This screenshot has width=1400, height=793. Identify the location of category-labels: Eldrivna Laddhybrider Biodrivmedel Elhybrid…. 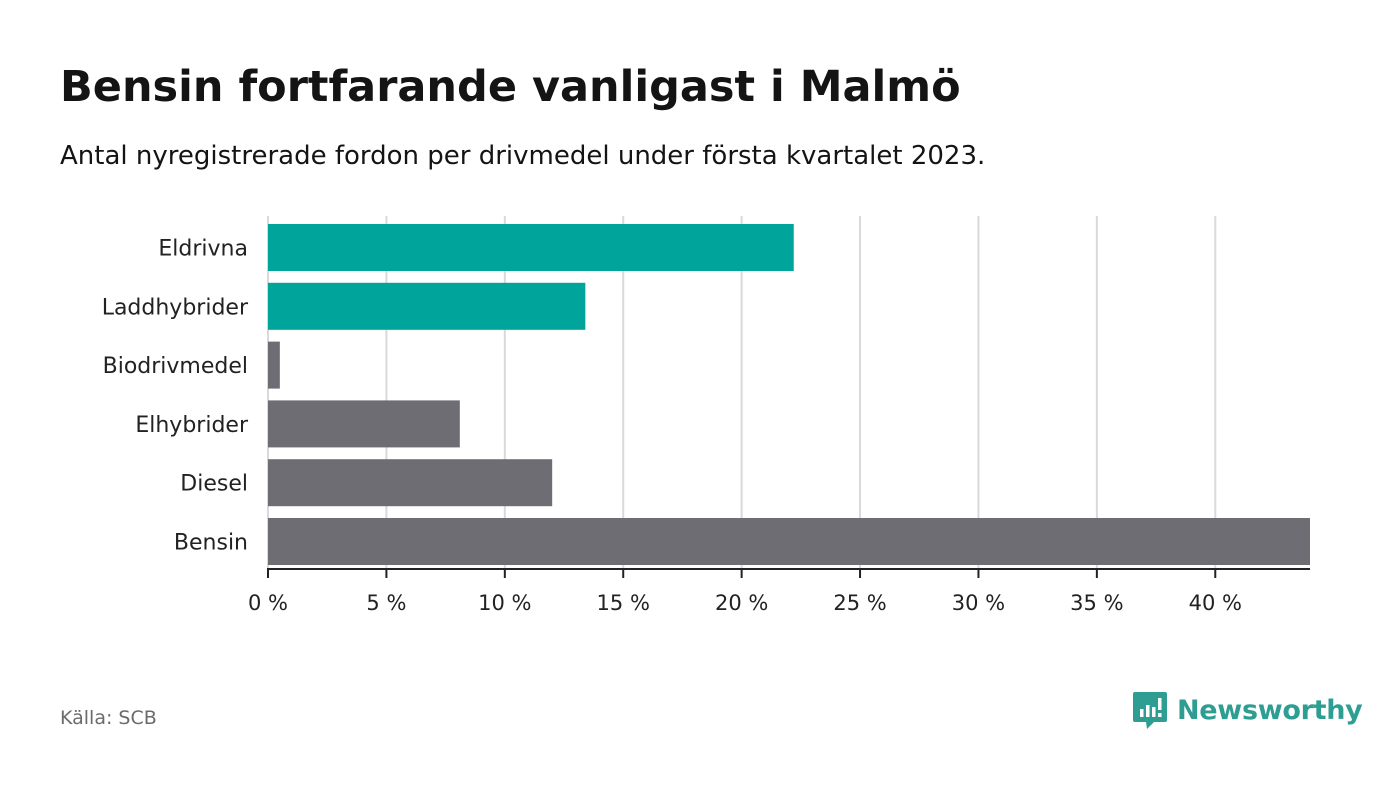
(175, 396).